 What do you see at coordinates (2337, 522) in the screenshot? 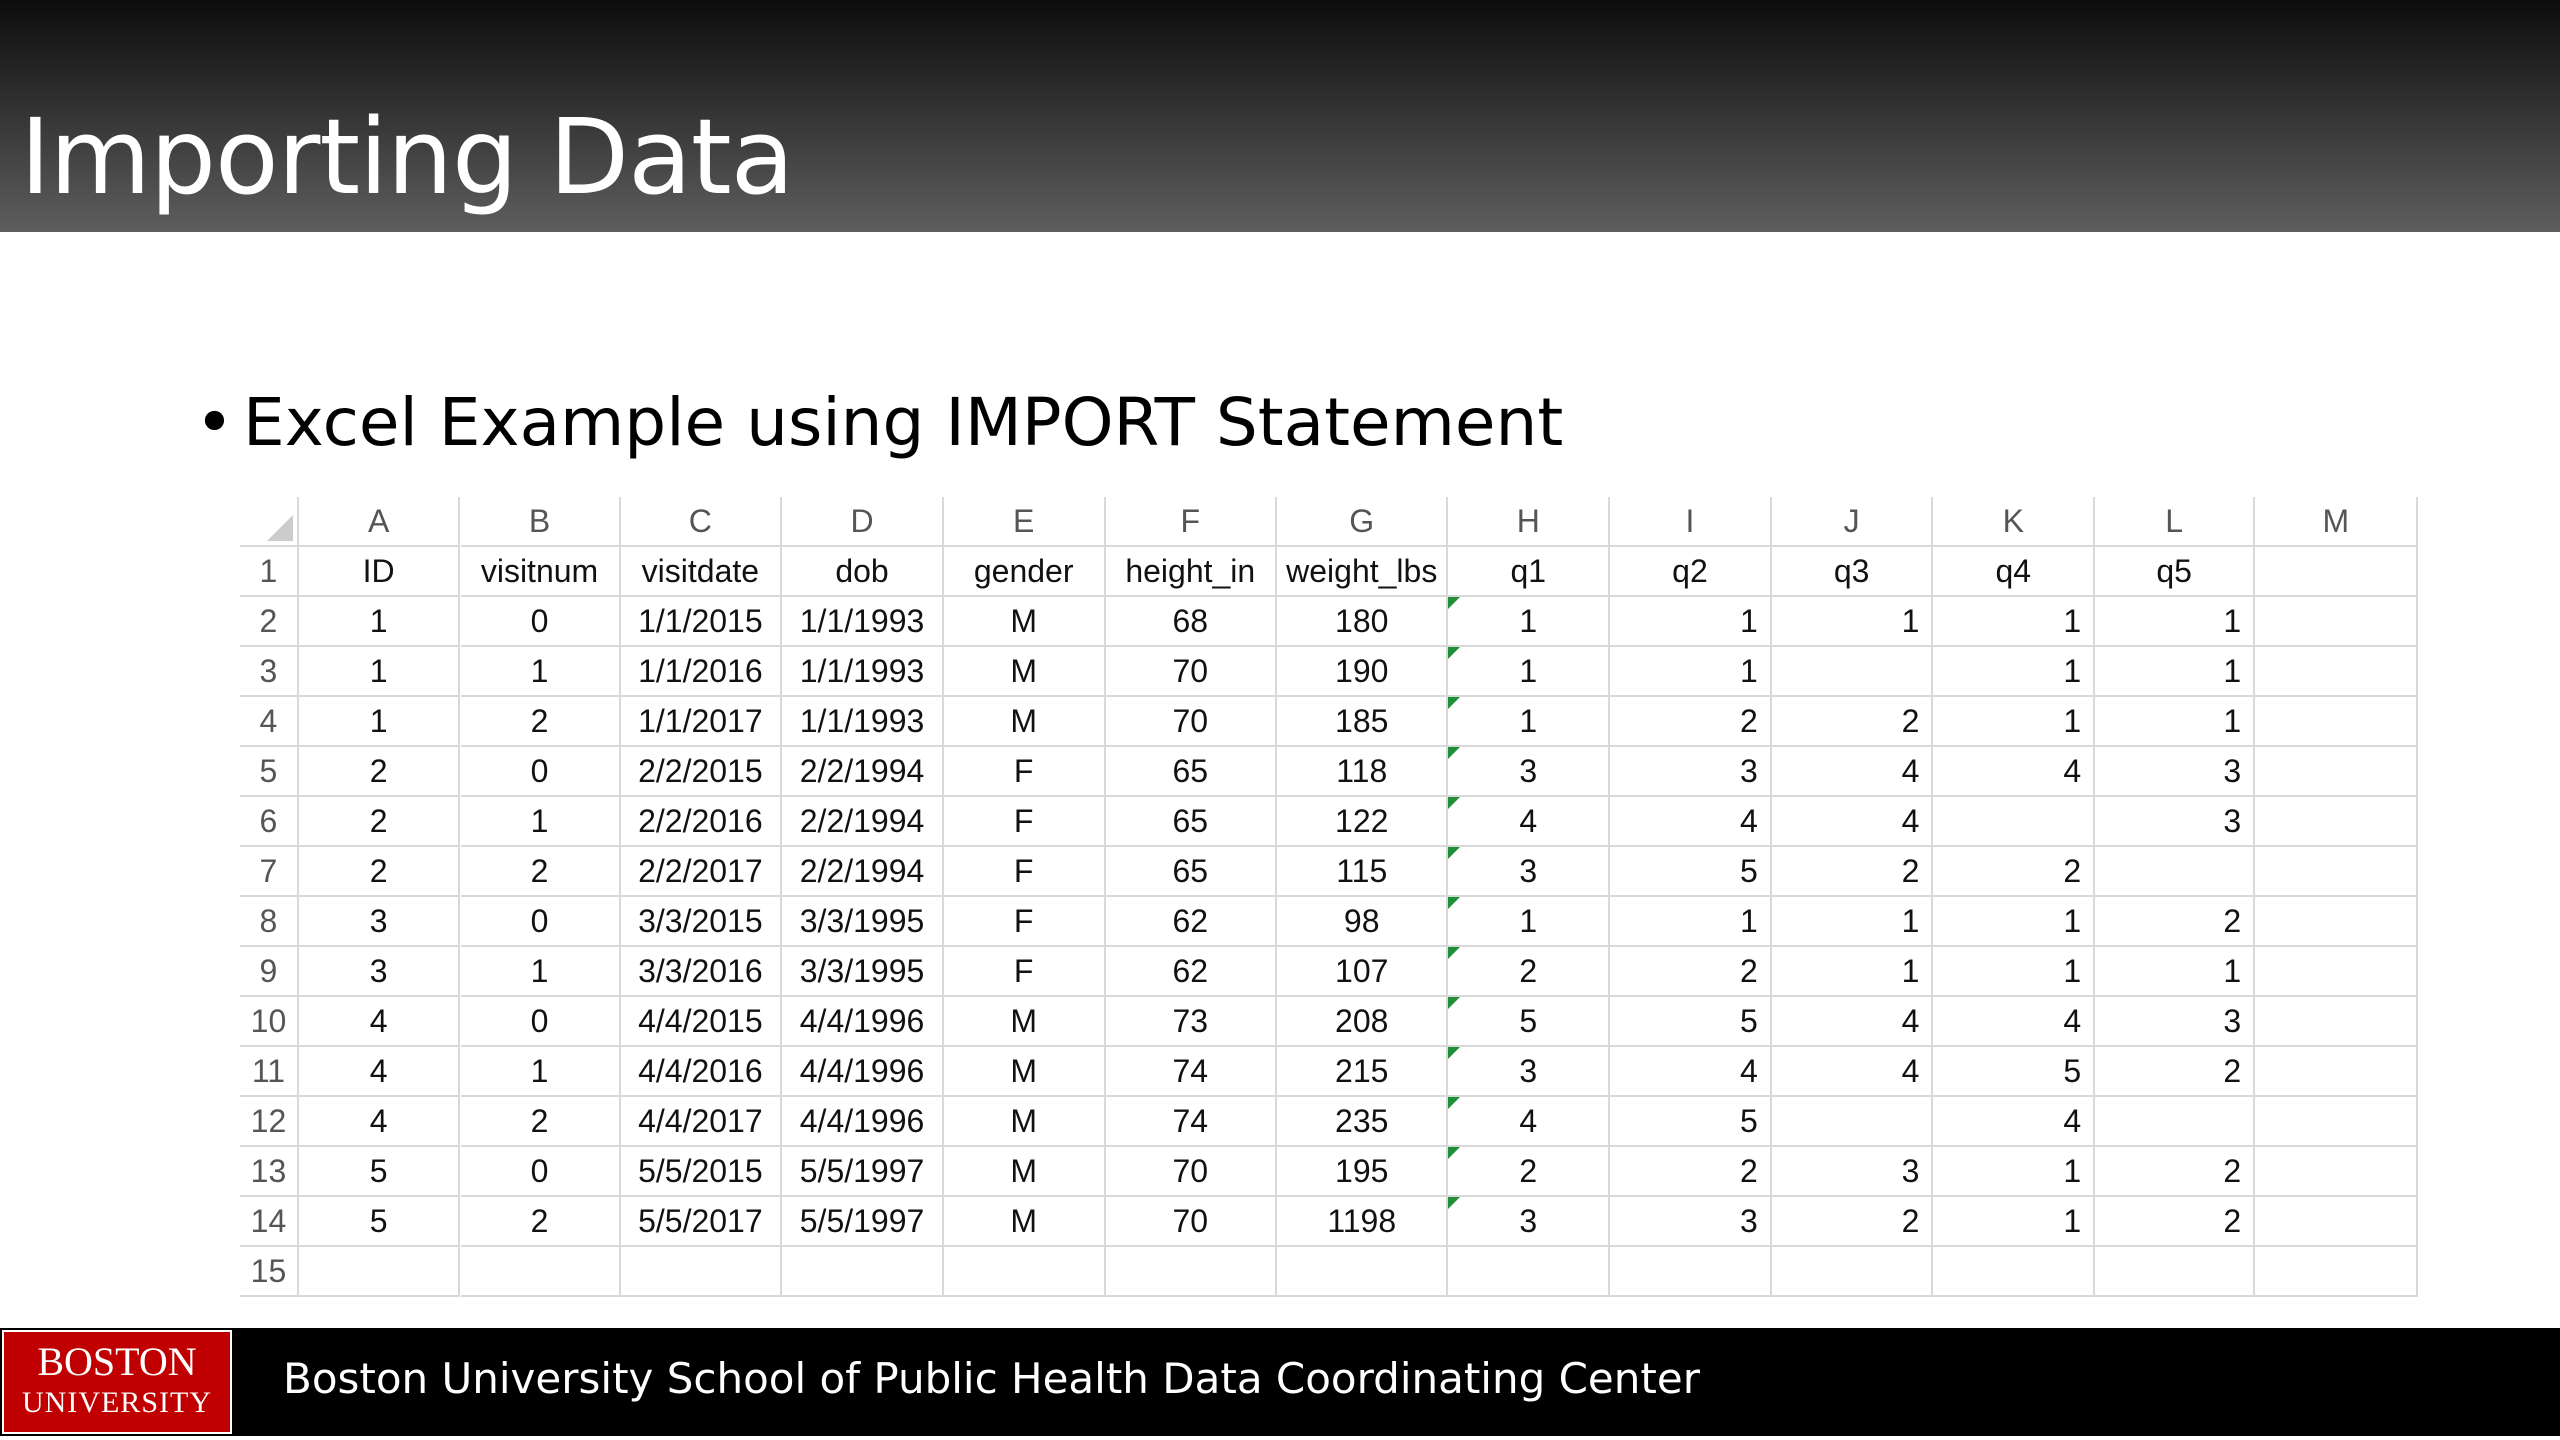
I see `column-header: M` at bounding box center [2337, 522].